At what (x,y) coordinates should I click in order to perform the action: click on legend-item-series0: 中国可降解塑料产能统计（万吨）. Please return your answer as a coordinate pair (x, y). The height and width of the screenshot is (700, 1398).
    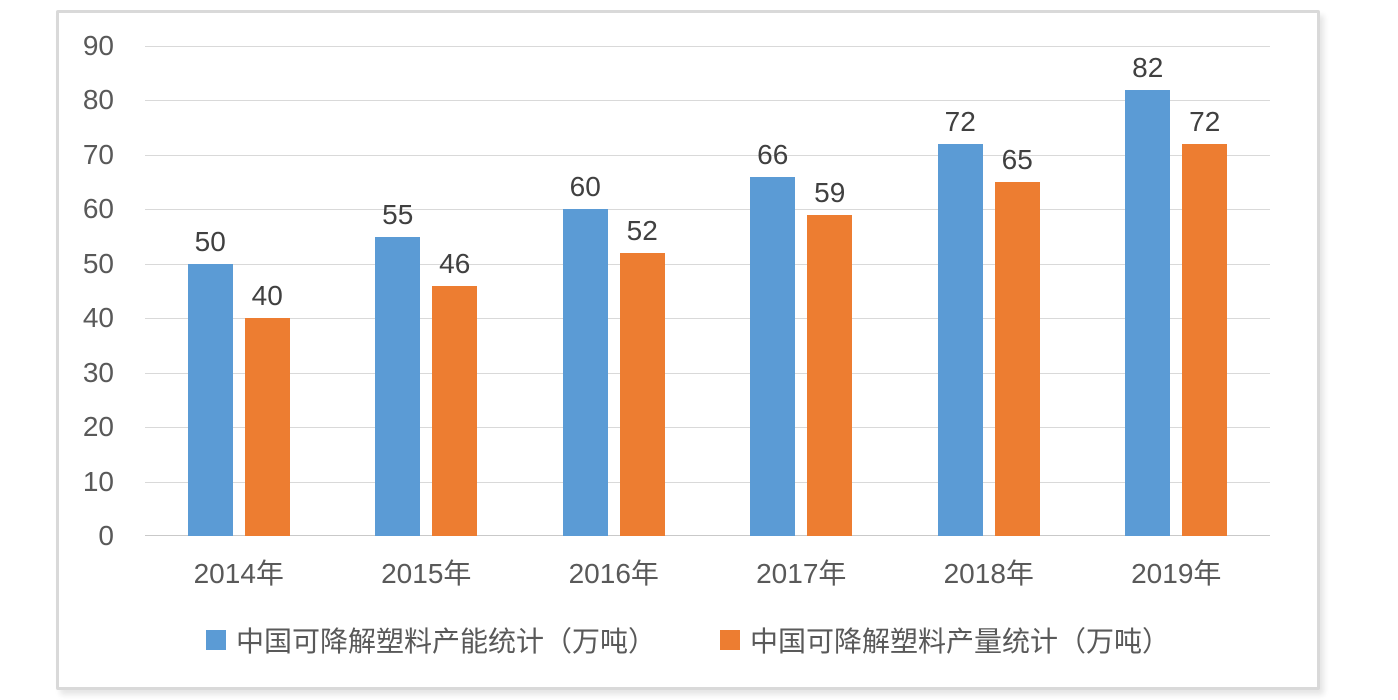
    Looking at the image, I should click on (430, 640).